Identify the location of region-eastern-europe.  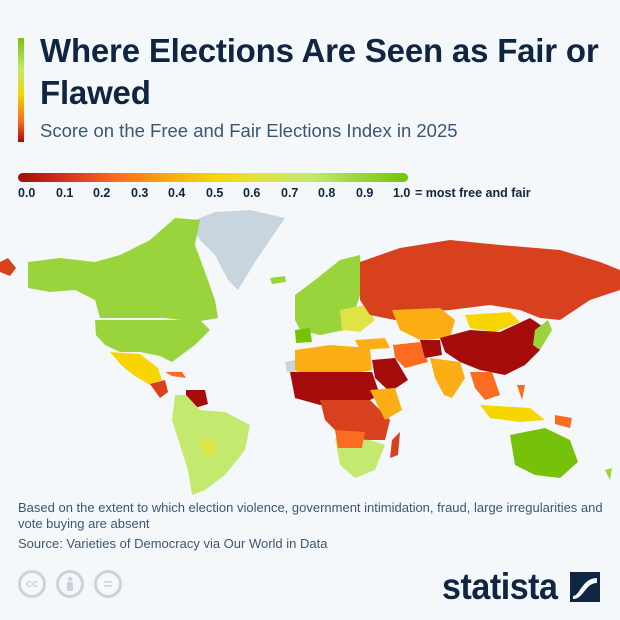
(357, 318).